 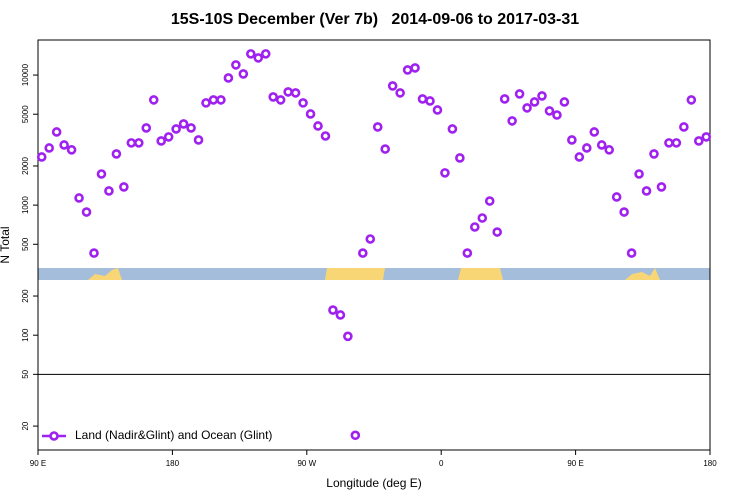 I want to click on x-tick-label: 0, so click(x=441, y=463).